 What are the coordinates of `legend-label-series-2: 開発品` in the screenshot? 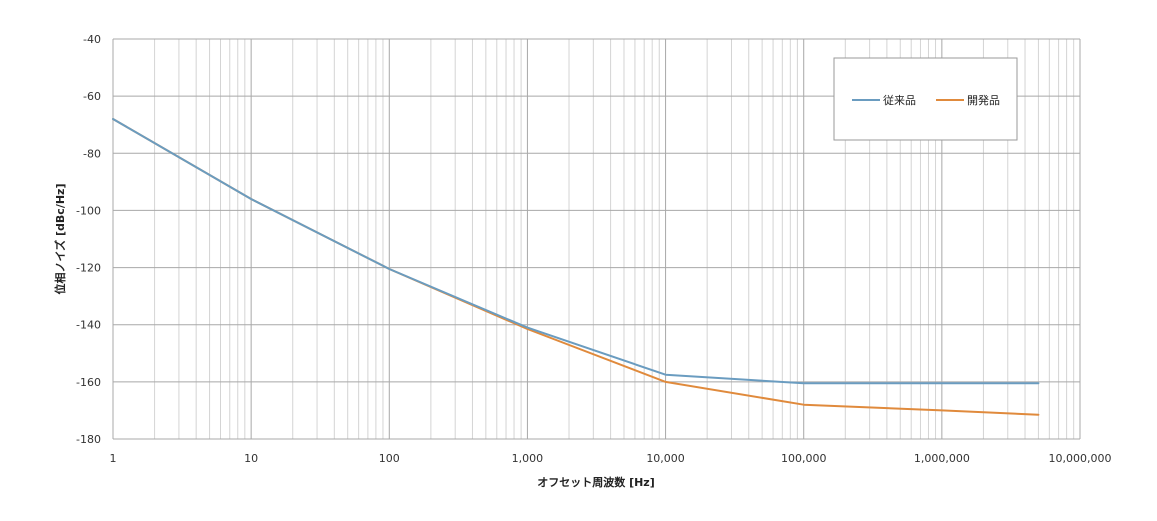 It's located at (983, 100).